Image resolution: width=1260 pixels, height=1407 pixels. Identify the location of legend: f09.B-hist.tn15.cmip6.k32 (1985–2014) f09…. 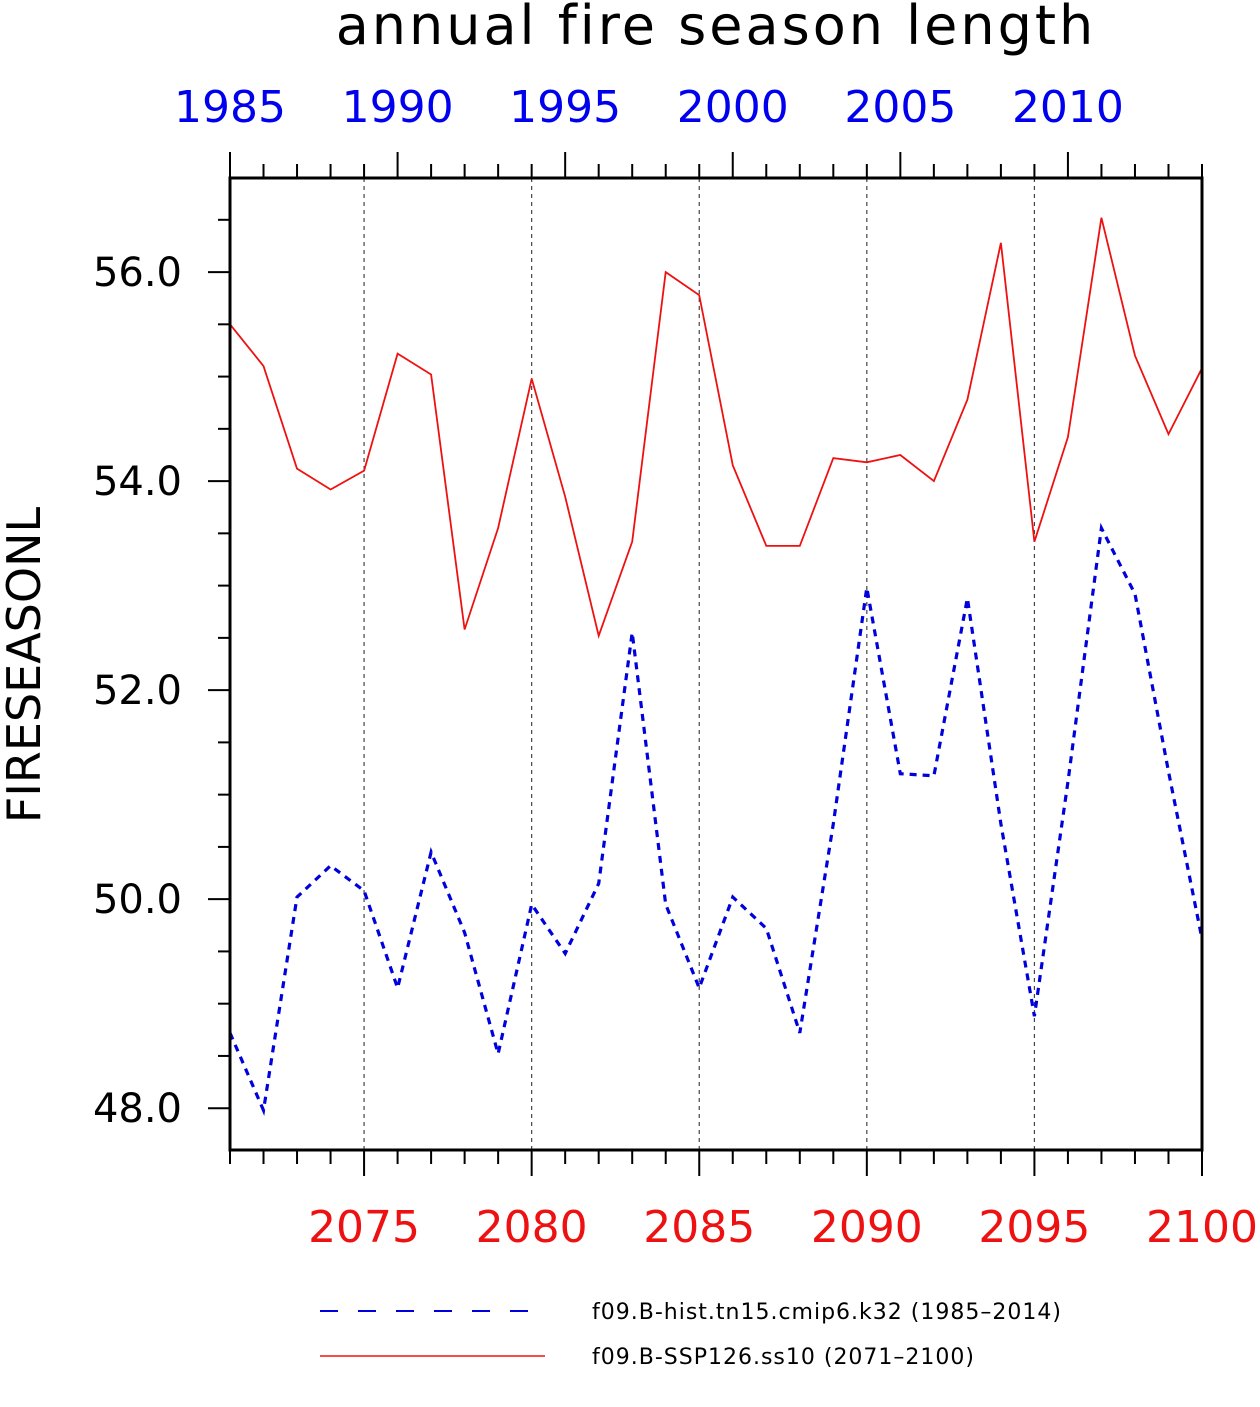
(691, 1335).